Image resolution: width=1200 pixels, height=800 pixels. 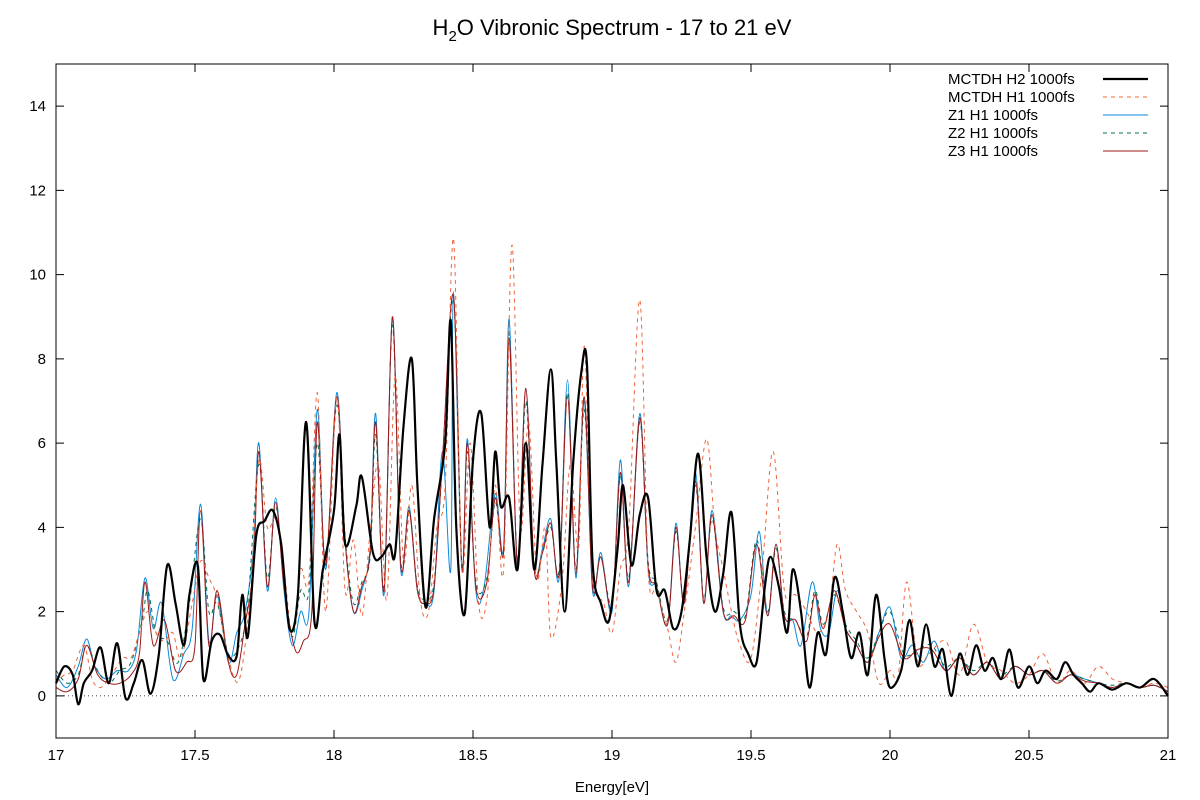 I want to click on legend-label: Z3 H1 1000fs, so click(x=993, y=151).